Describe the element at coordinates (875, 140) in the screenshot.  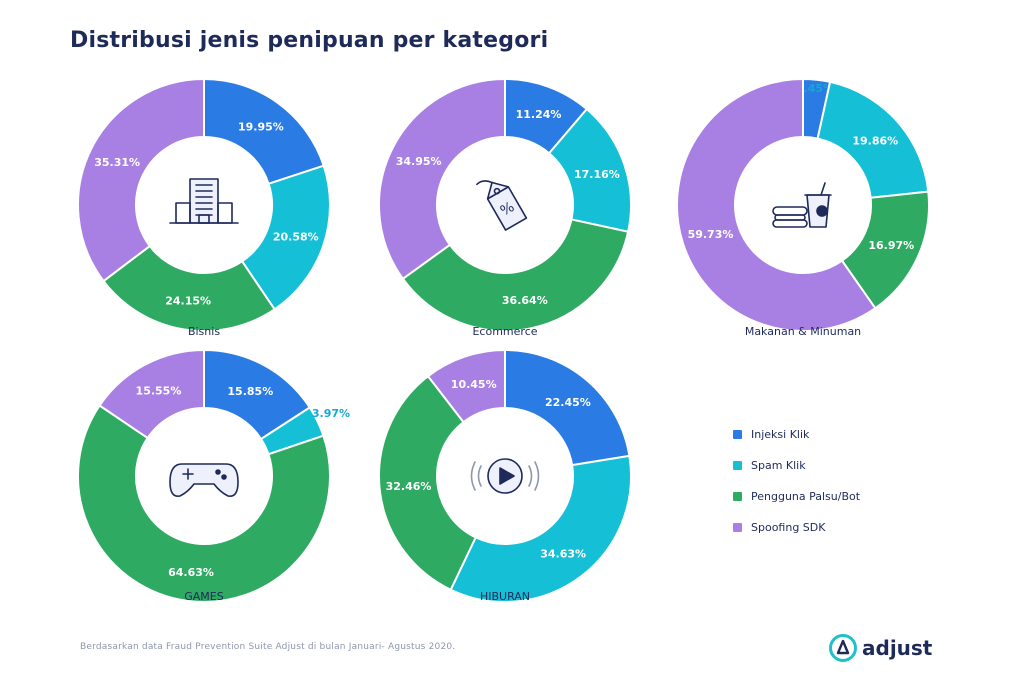
I see `slice-label: 19.86%` at that location.